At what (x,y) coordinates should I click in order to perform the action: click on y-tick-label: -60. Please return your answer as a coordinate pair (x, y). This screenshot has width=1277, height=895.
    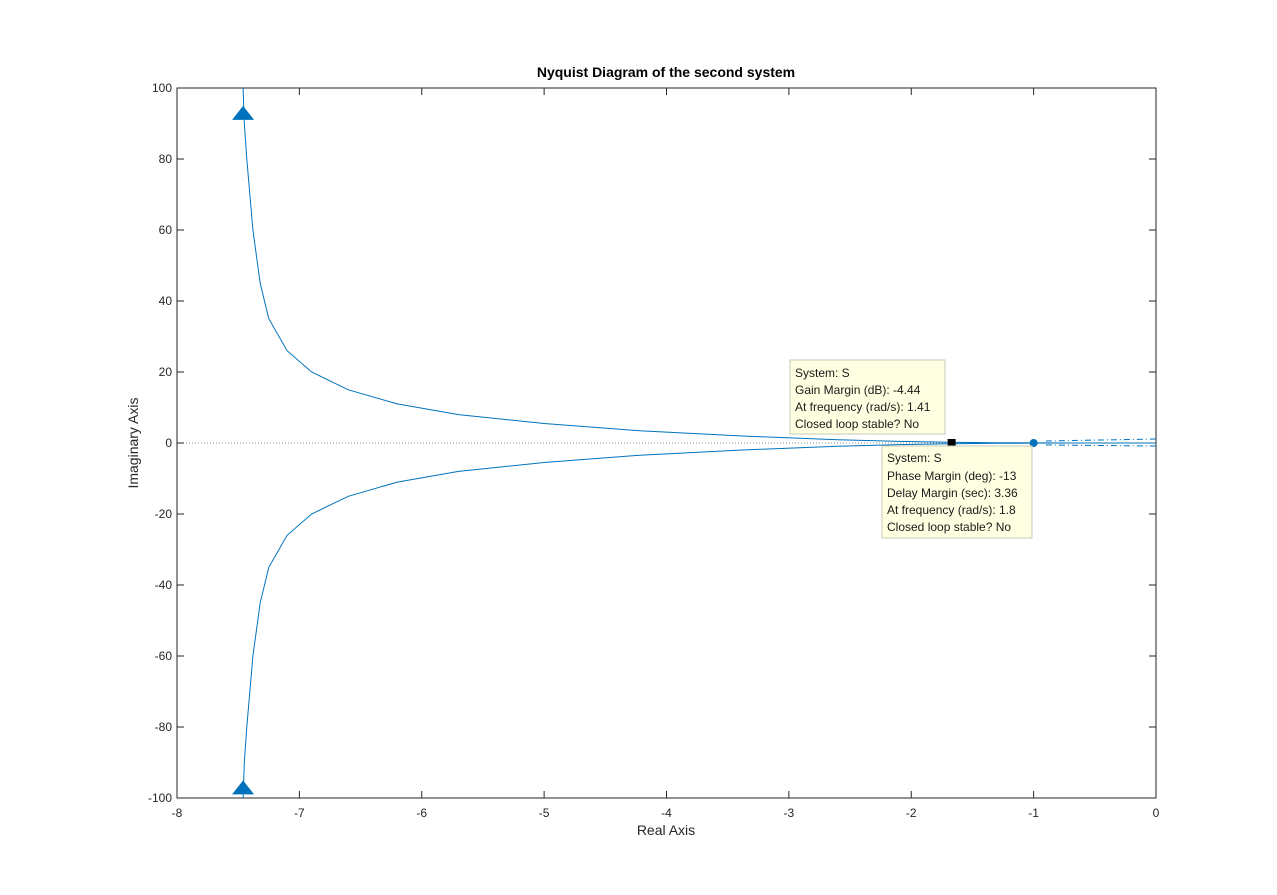
    Looking at the image, I should click on (164, 656).